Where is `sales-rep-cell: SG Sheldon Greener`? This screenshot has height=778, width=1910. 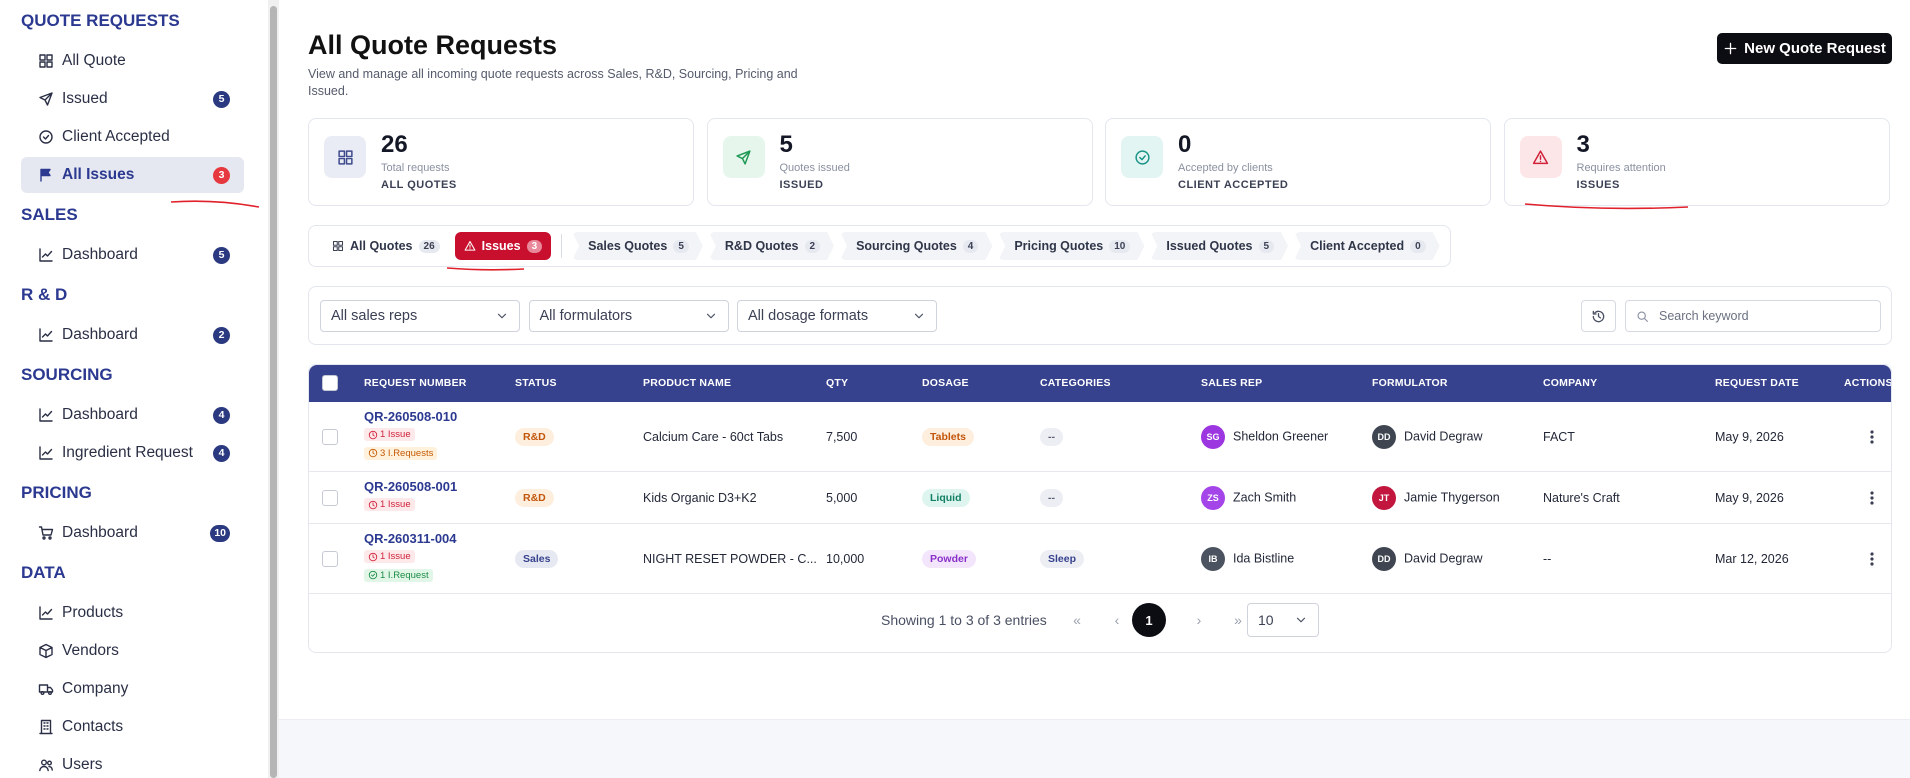
sales-rep-cell: SG Sheldon Greener is located at coordinates (1264, 437).